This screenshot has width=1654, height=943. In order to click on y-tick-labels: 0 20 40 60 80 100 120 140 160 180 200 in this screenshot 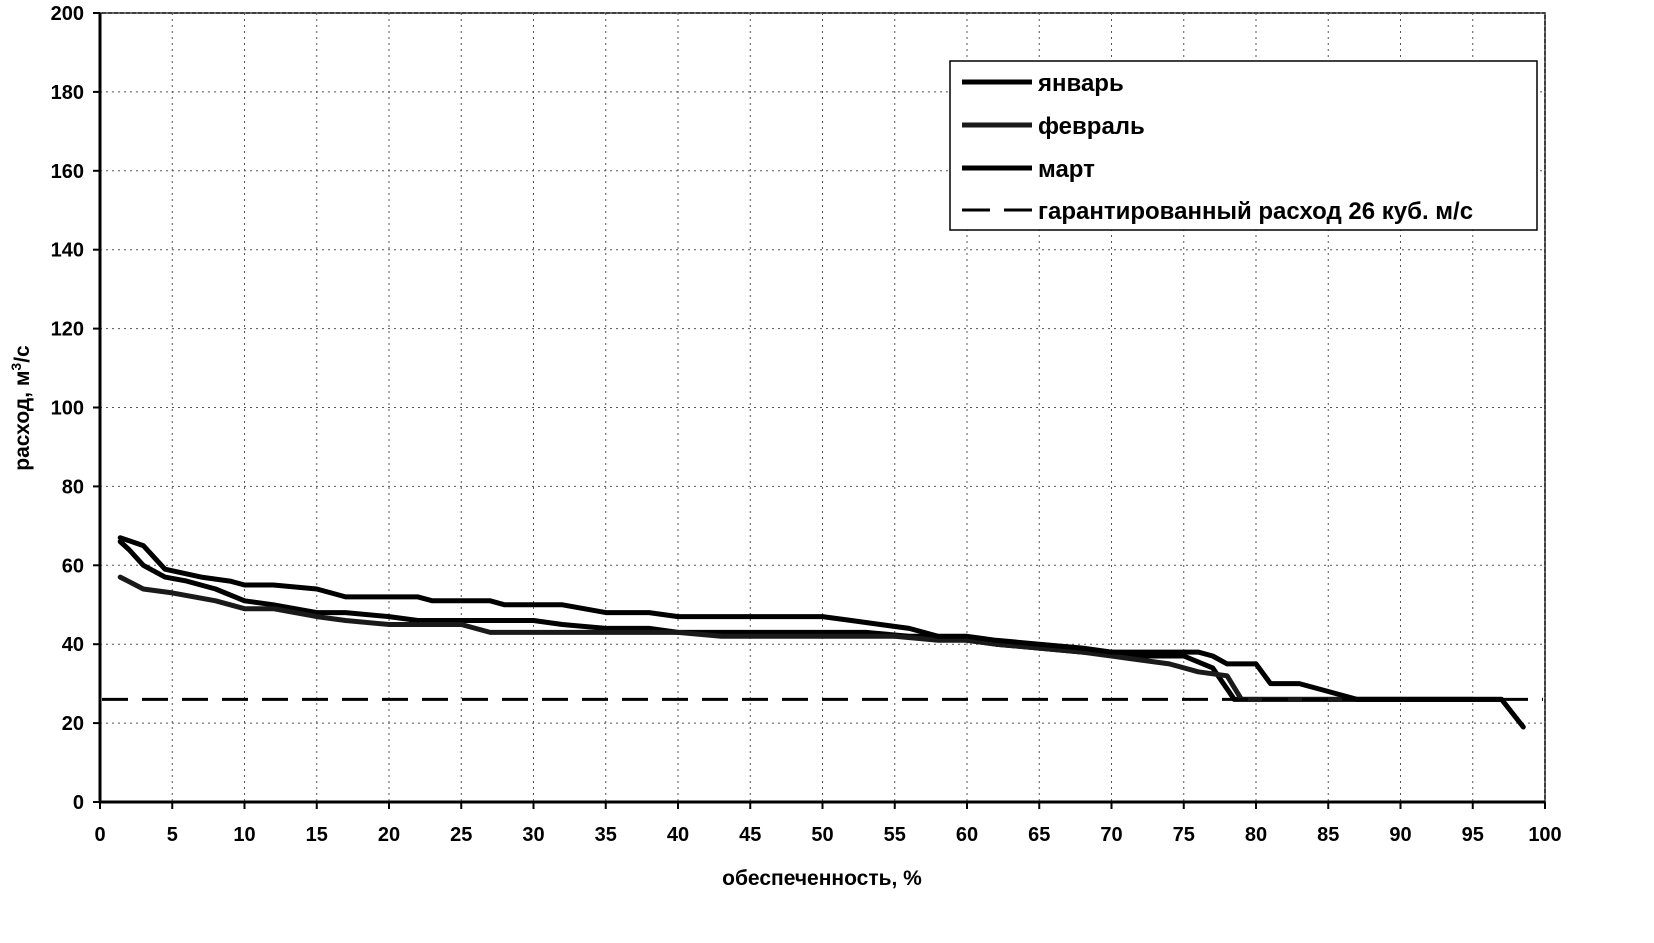, I will do `click(67, 408)`.